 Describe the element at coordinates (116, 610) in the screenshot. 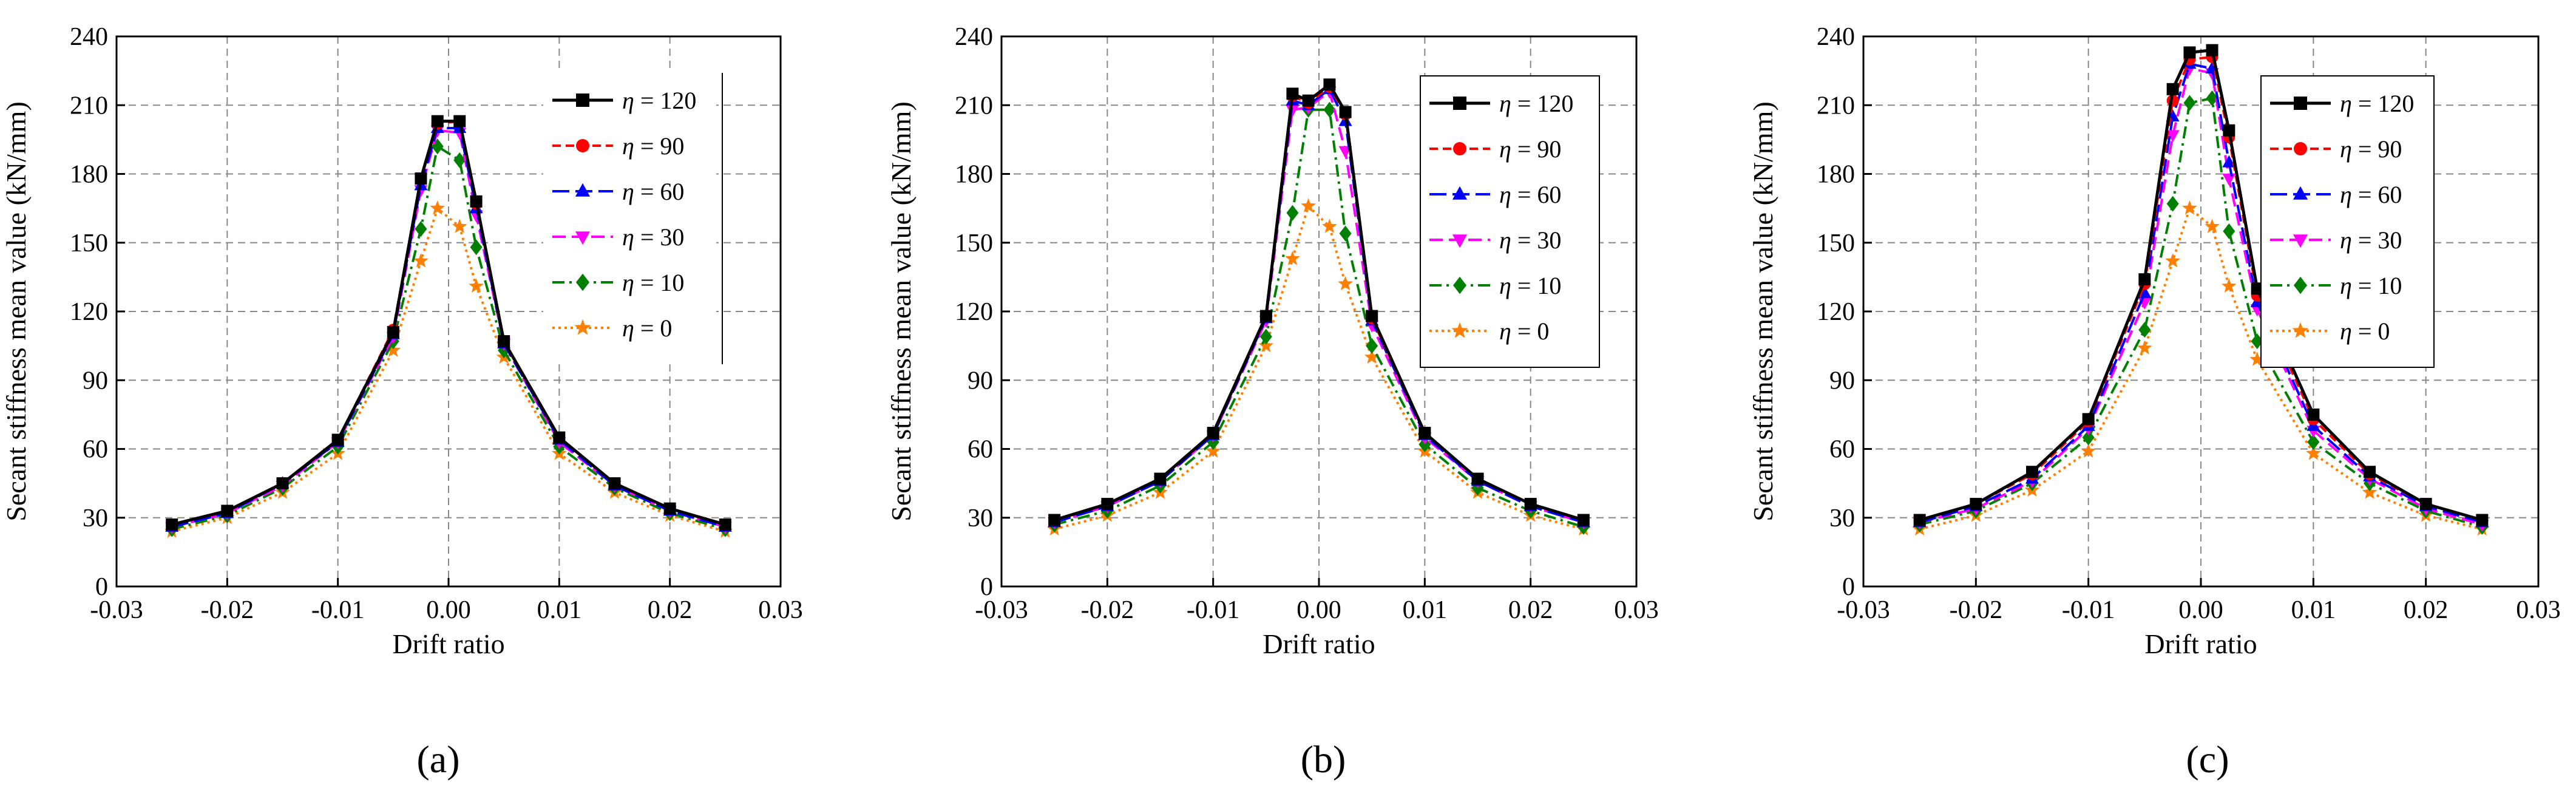

I see `x-tick-label: -0.03` at that location.